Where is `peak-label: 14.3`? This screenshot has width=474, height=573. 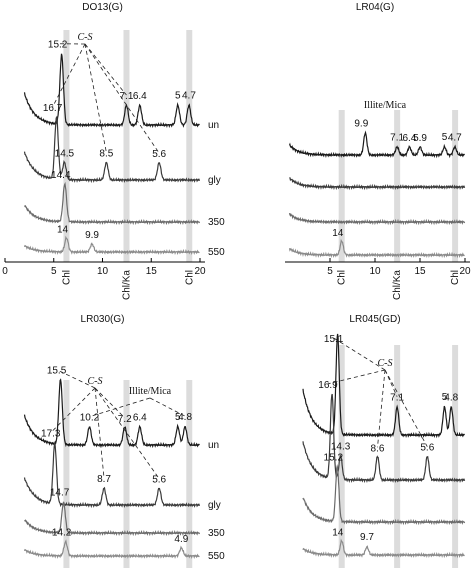 peak-label: 14.3 is located at coordinates (341, 447).